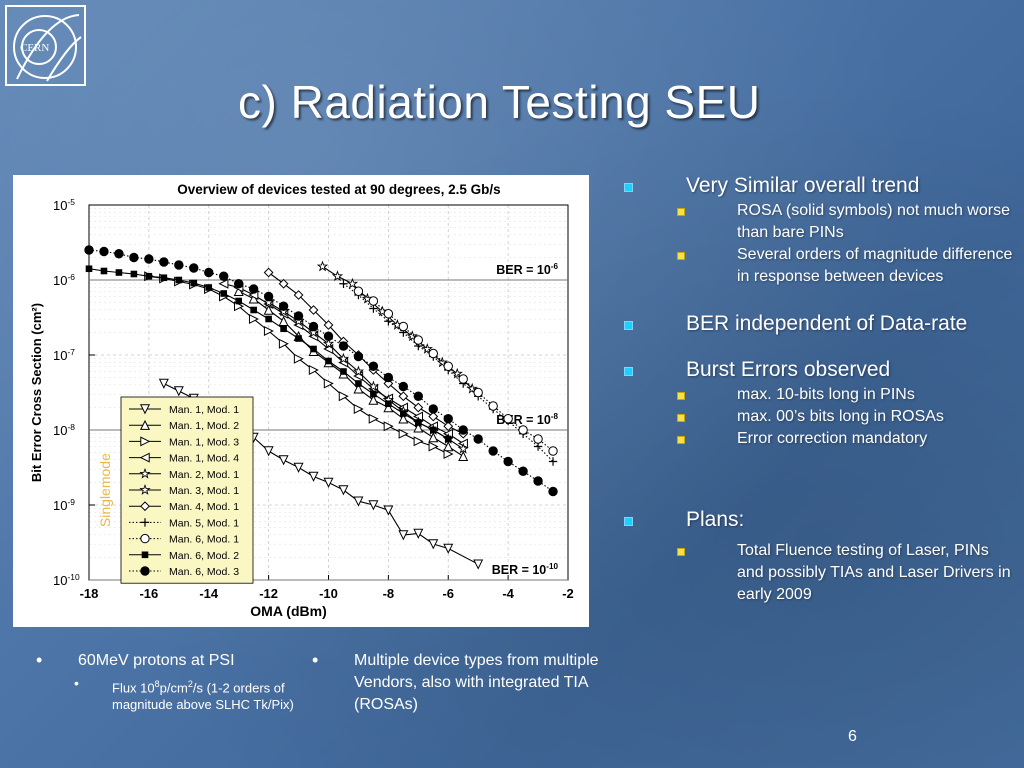  Describe the element at coordinates (135, 660) in the screenshot. I see `bullet-protons: • 60MeV protons at PSI` at that location.